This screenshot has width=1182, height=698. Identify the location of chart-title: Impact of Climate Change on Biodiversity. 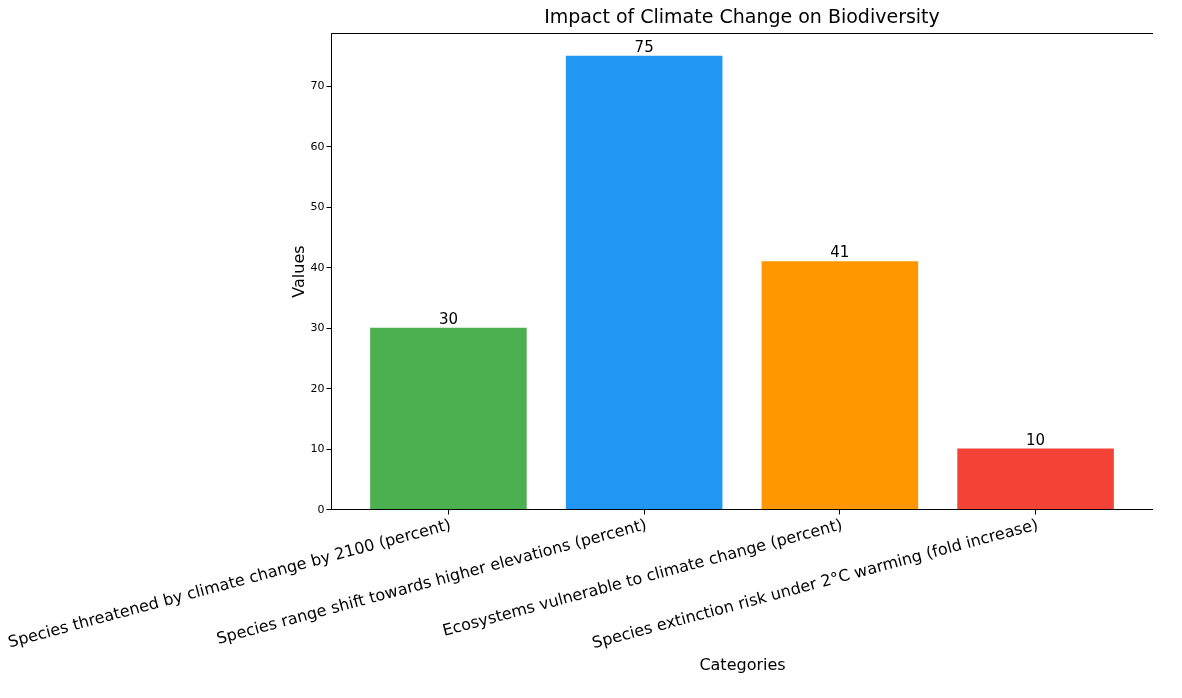
(742, 16).